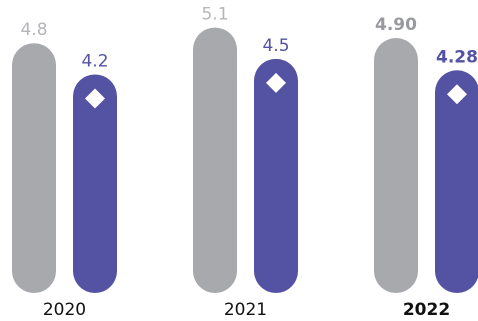 The image size is (478, 321). I want to click on x-tick-label-2021: 2021, so click(245, 310).